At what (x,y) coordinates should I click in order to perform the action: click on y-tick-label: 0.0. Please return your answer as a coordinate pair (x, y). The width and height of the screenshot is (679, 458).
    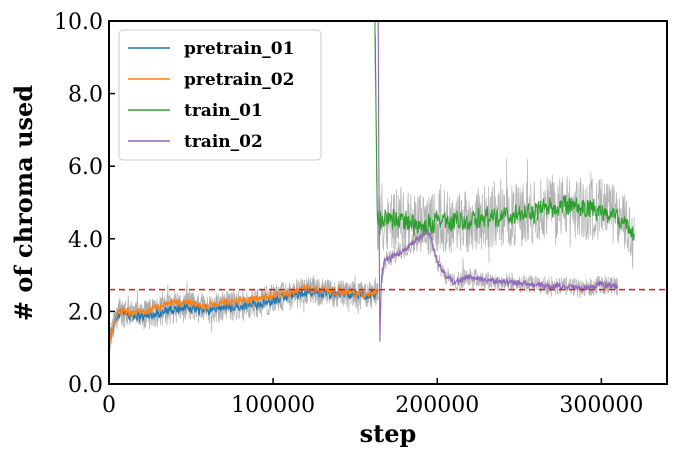
    Looking at the image, I should click on (85, 385).